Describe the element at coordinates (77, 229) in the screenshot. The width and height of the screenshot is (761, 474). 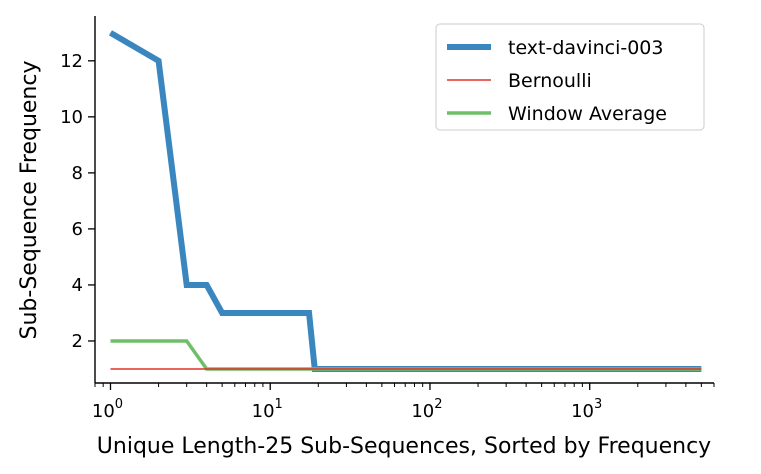
I see `y-tick-label: 6` at that location.